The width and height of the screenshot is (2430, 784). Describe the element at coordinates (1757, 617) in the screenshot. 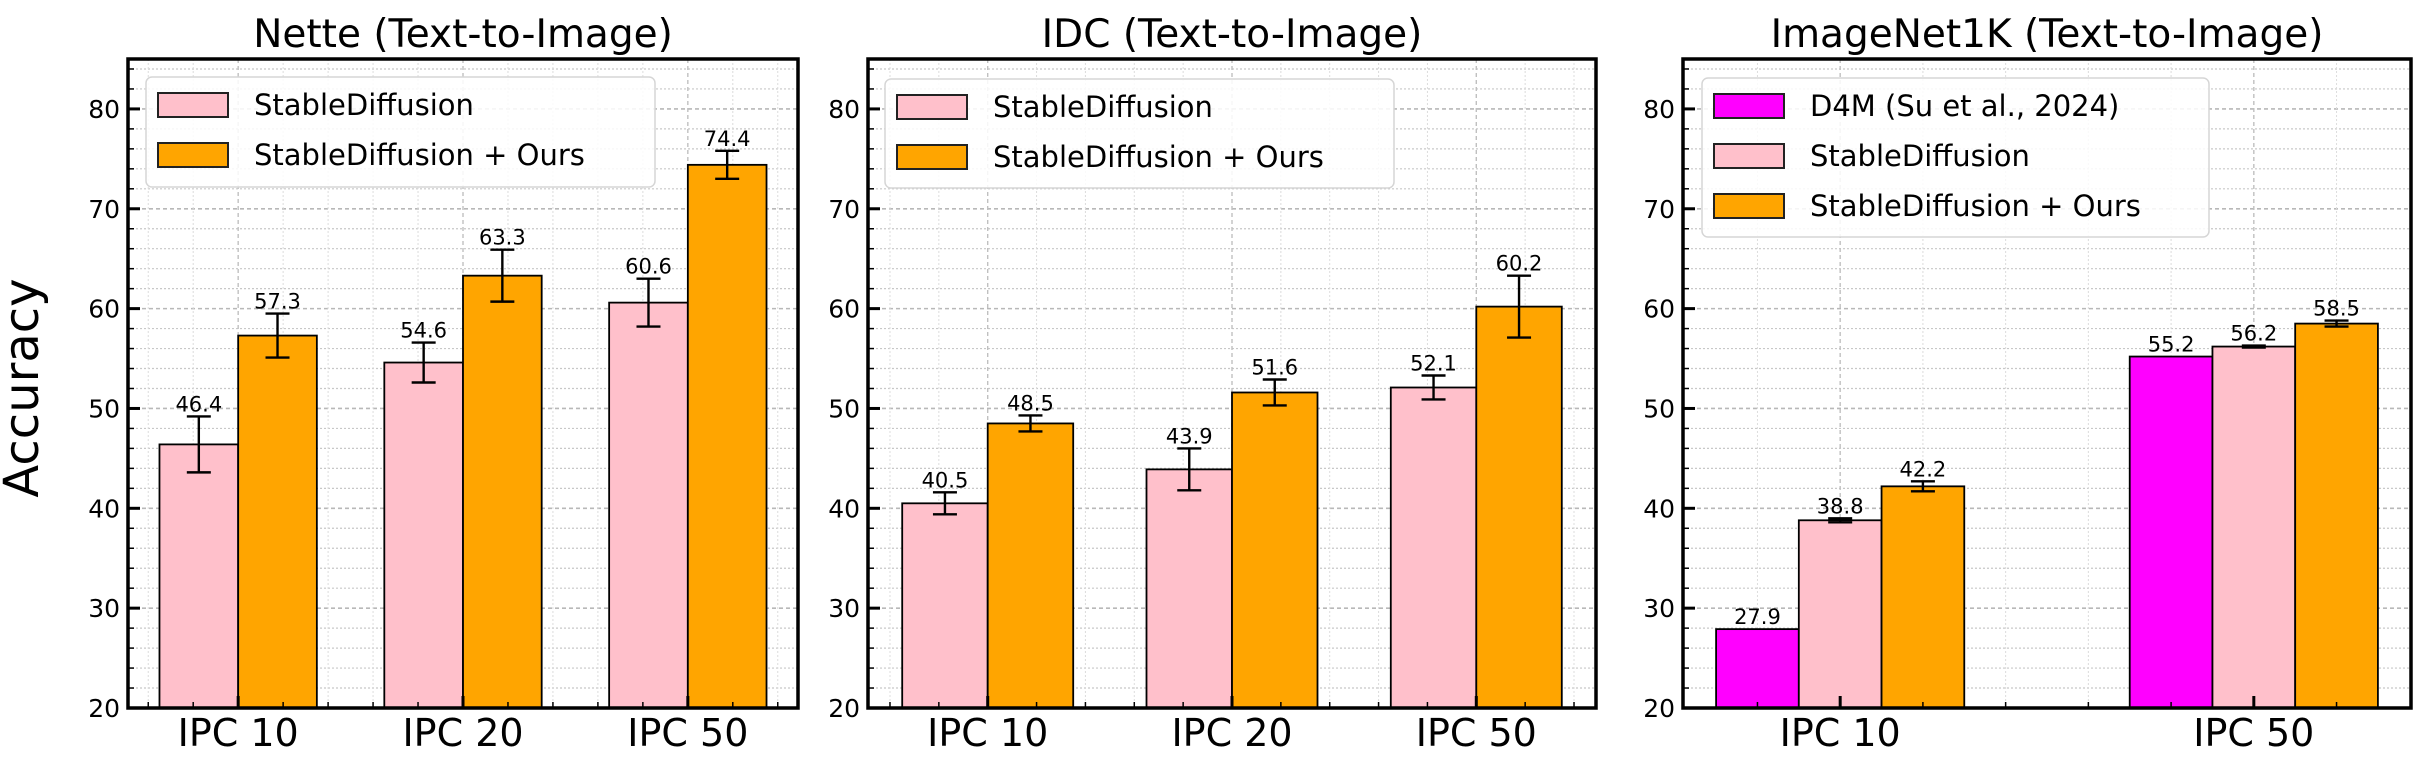

I see `bar-value-label: 27.9` at that location.